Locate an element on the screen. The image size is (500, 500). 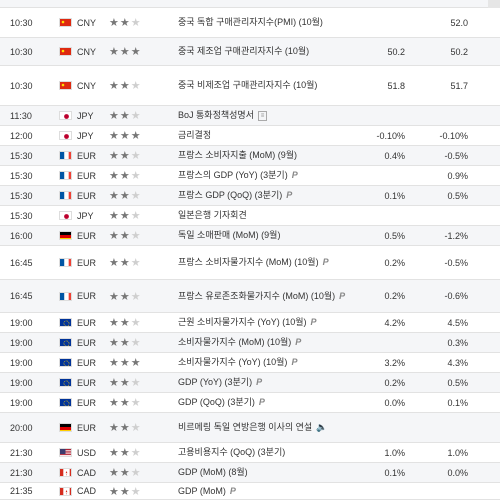
event-row: 10:30 CNY ★ ★ ★ 중국 제조업 구매관리자지수 (10월) 50.2 50.2 is located at coordinates (250, 52).